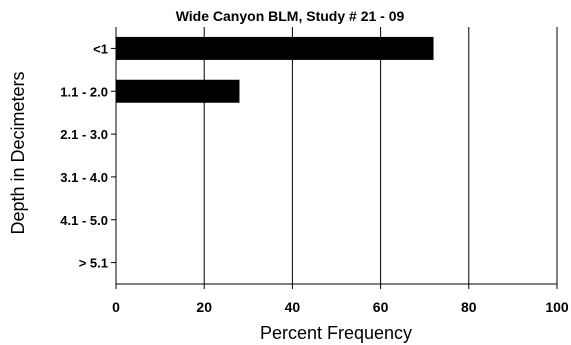  I want to click on x-axis-title: Percent Frequency, so click(336, 333).